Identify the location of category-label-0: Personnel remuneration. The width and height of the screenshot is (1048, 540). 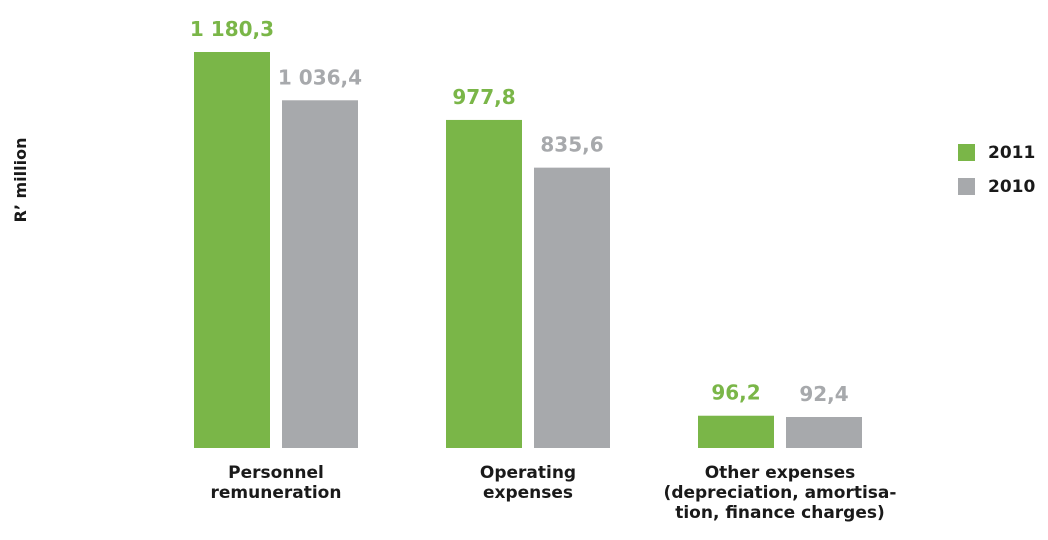
(276, 483).